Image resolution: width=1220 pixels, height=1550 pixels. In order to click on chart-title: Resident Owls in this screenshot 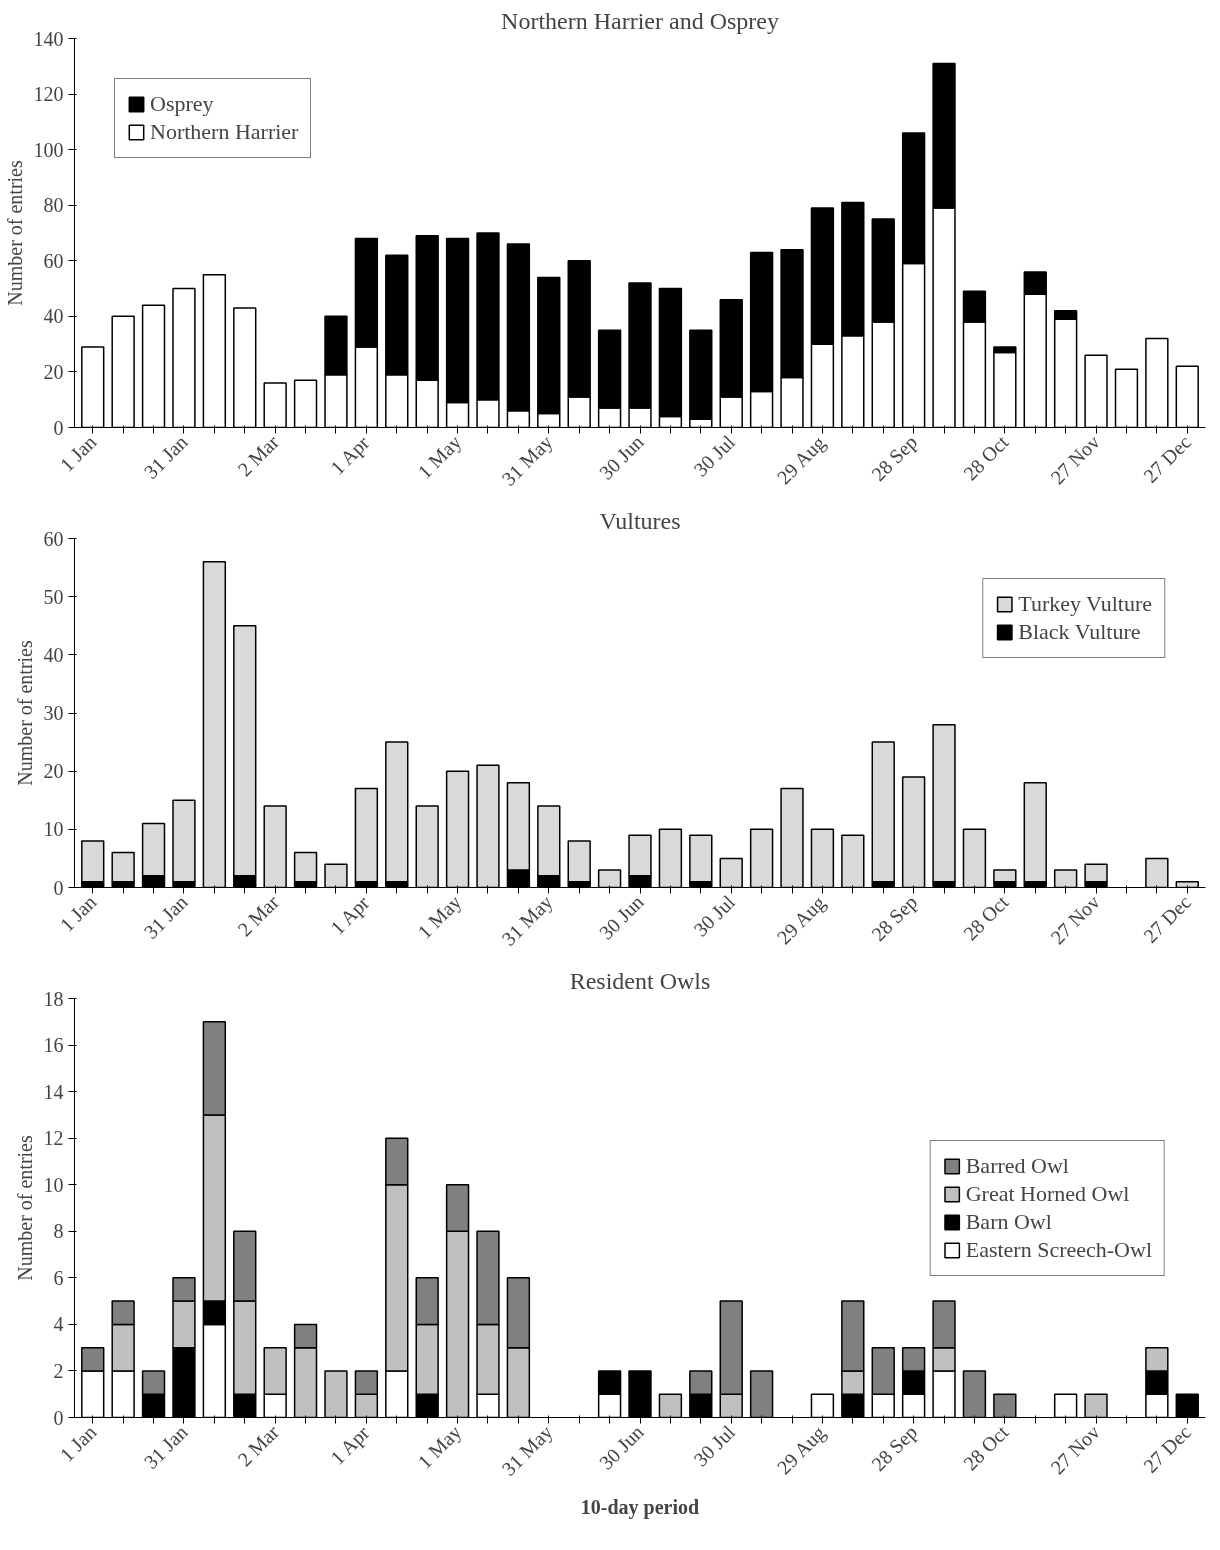, I will do `click(640, 980)`.